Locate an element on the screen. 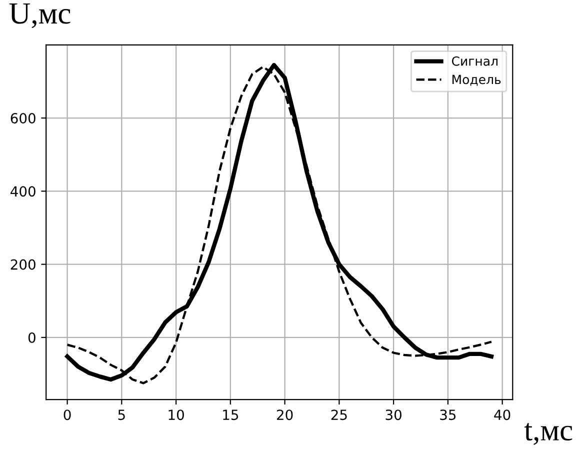 This screenshot has width=576, height=449. x-tick-label: 40 is located at coordinates (502, 415).